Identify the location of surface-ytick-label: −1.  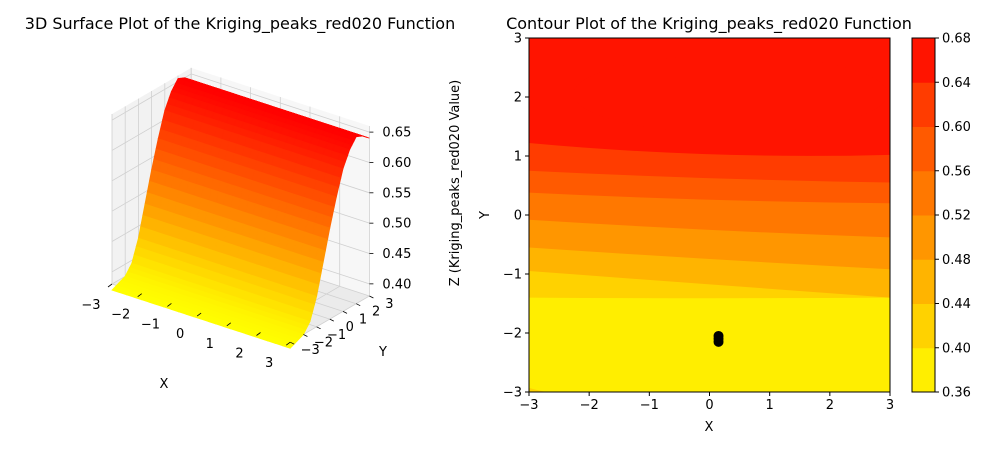
(336, 335).